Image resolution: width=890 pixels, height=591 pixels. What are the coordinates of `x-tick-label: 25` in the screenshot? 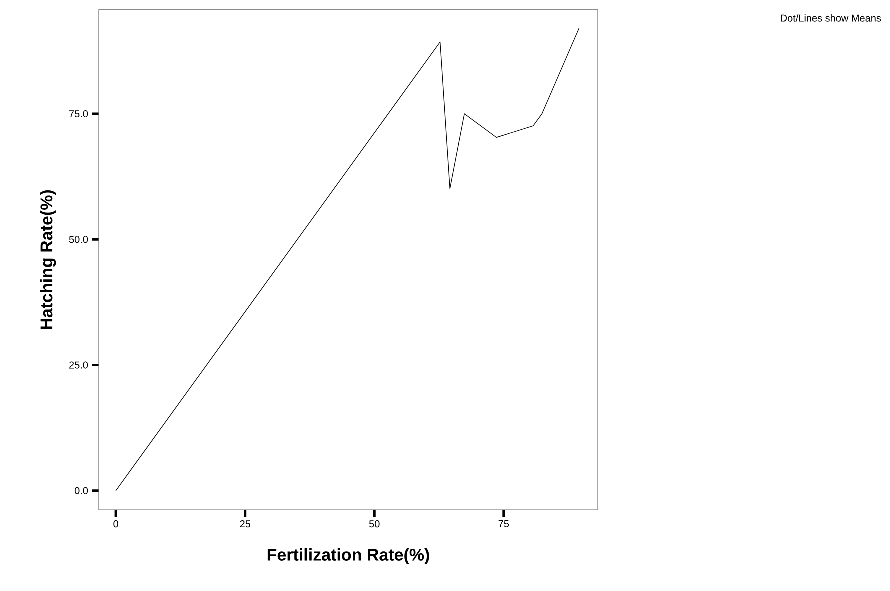 It's located at (245, 524).